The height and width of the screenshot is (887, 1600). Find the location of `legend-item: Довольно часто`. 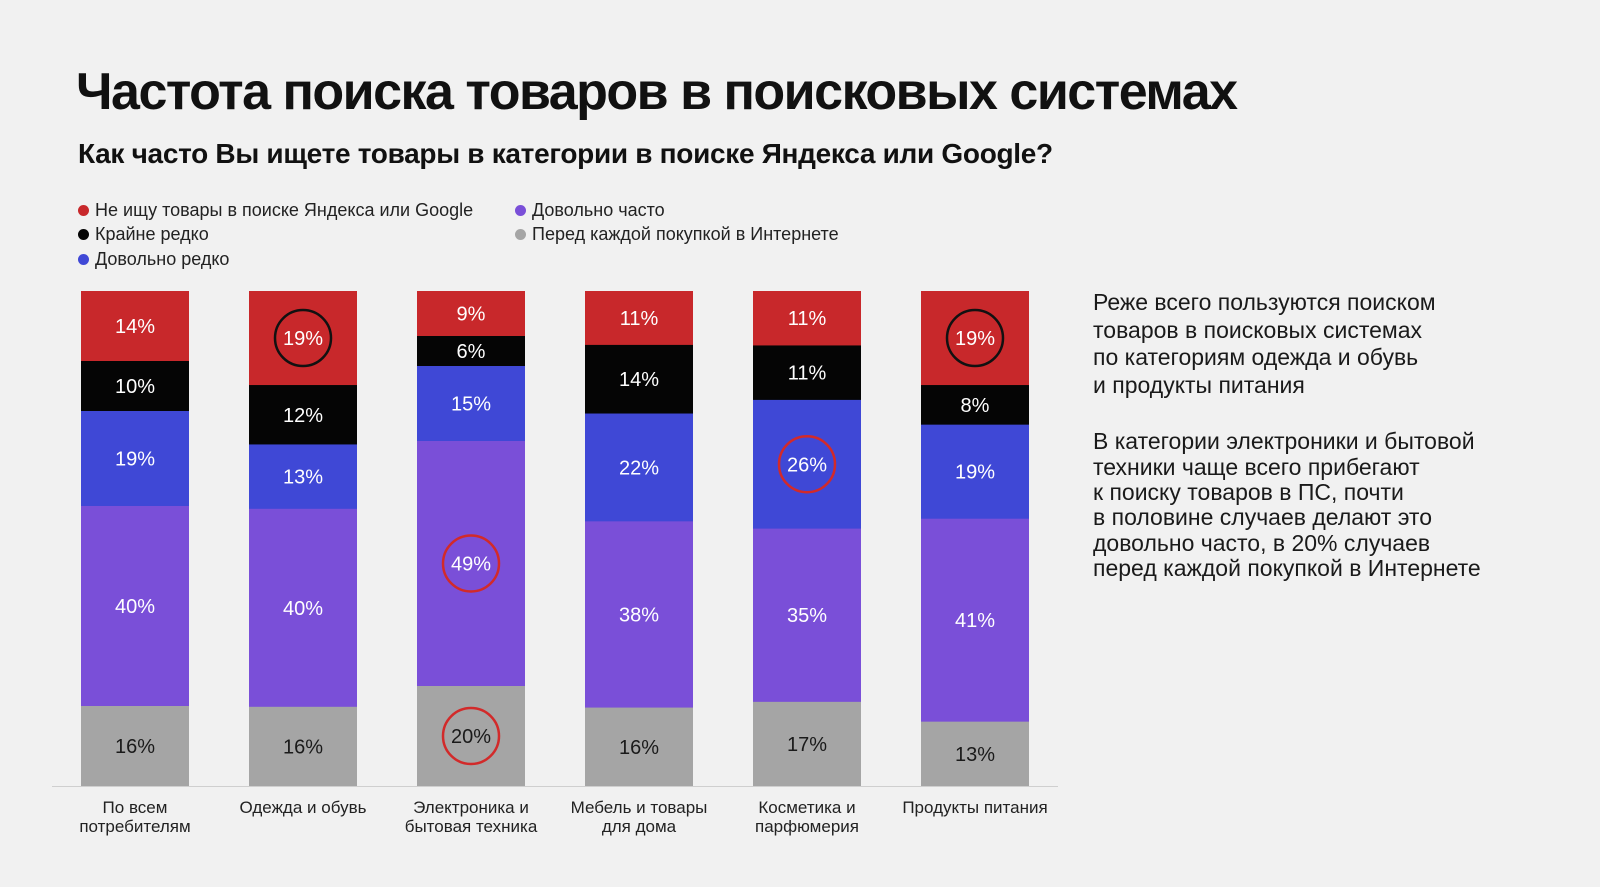

legend-item: Довольно часто is located at coordinates (590, 210).